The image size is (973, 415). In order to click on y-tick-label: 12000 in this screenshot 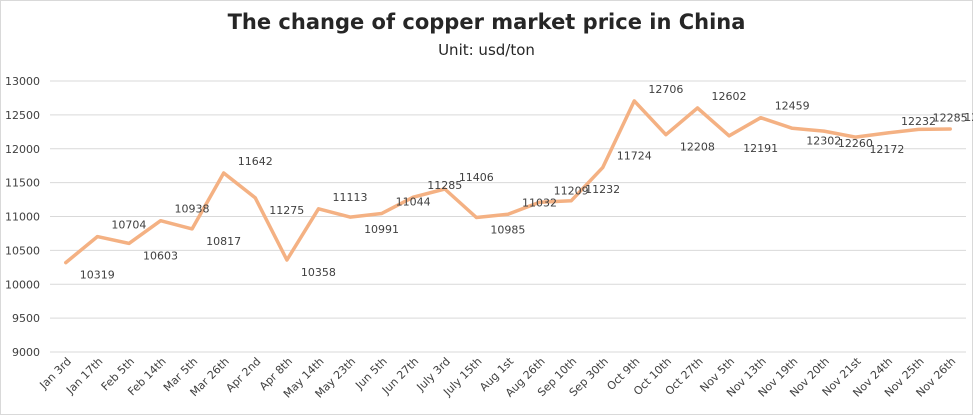, I will do `click(22, 149)`.